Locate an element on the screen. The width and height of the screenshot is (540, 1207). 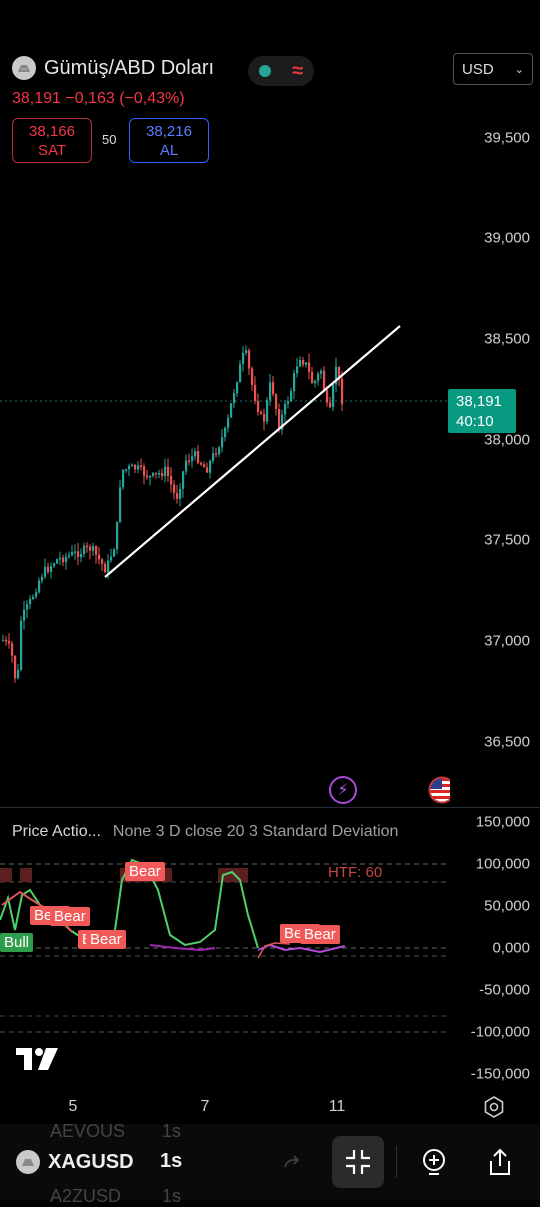
bottom-toolbar is located at coordinates (270, 1162).